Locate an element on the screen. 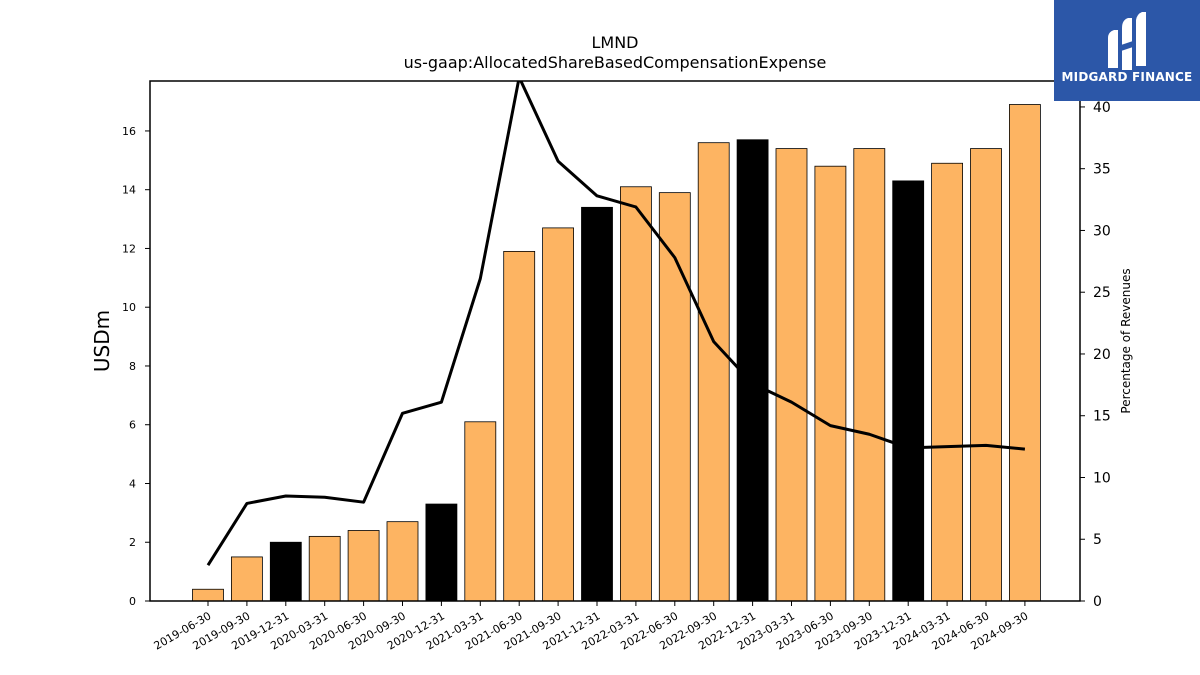 Image resolution: width=1200 pixels, height=675 pixels. y-tick-label: 12 is located at coordinates (129, 248).